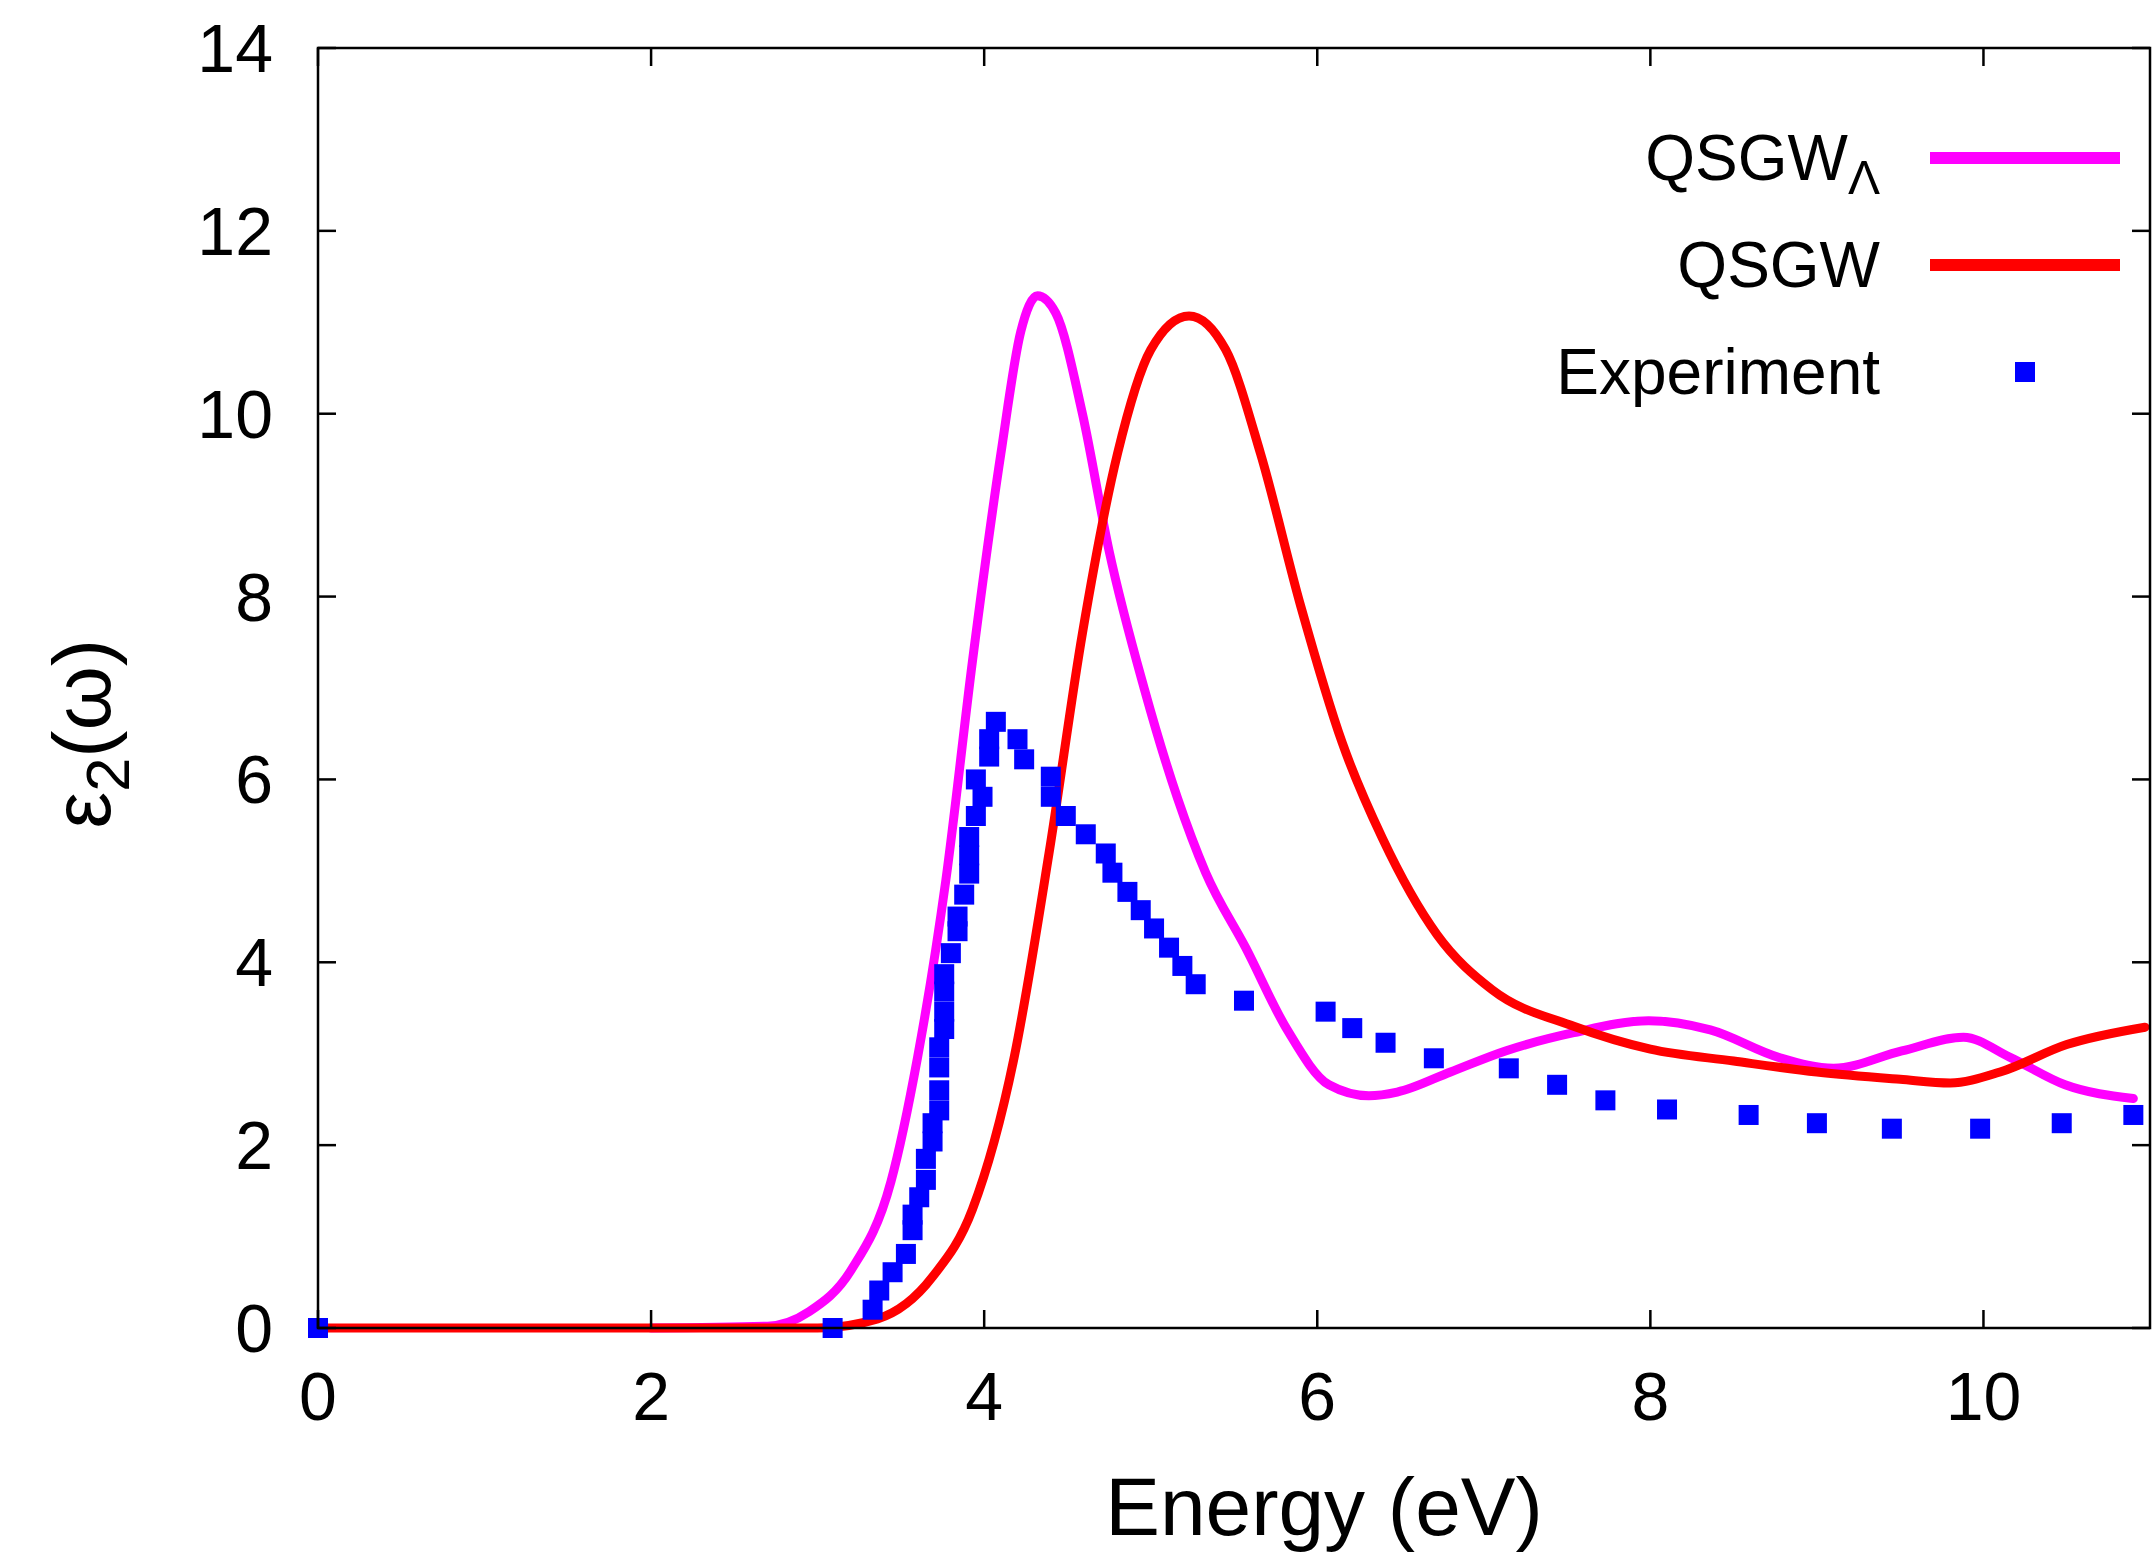  I want to click on x-axis-title: Energy (eV), so click(1324, 1506).